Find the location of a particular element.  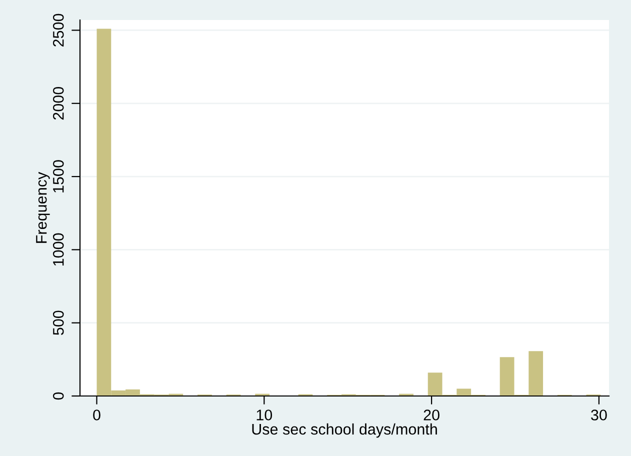

x-tick-label: 0 is located at coordinates (96, 415).